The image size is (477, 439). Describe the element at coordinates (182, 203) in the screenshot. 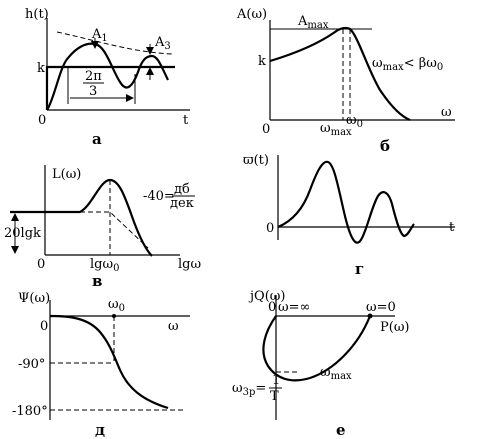

I see `panel-v-slope-den: дек` at that location.